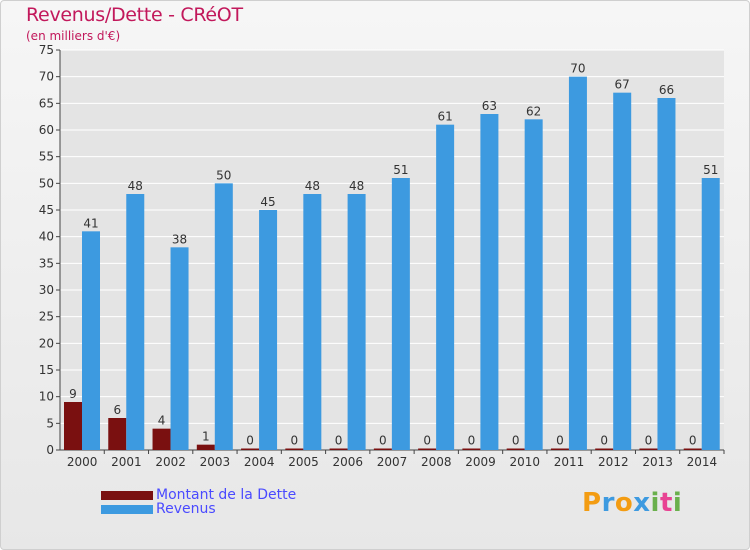  I want to click on bar-label-debt: 4, so click(162, 421).